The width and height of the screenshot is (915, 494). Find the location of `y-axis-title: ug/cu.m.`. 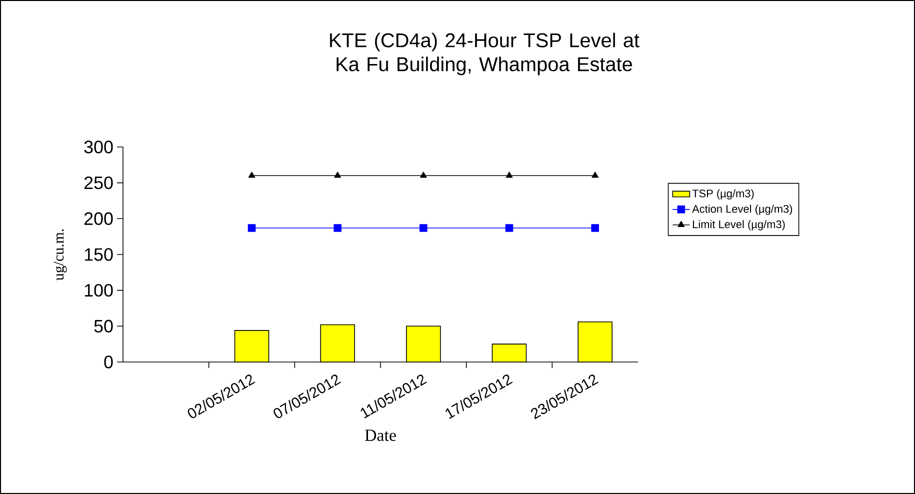

y-axis-title: ug/cu.m. is located at coordinates (60, 254).